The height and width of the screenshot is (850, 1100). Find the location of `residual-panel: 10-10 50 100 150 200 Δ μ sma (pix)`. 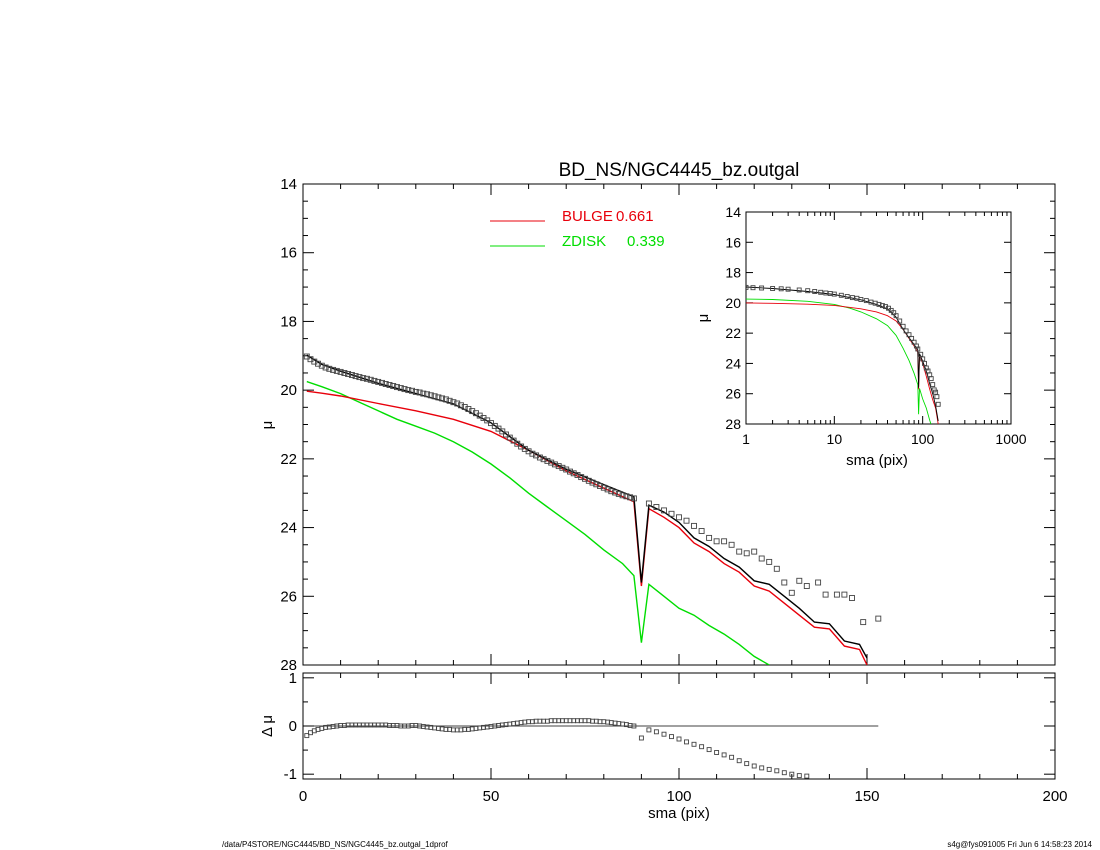

residual-panel: 10-10 50 100 150 200 Δ μ sma (pix) is located at coordinates (663, 746).